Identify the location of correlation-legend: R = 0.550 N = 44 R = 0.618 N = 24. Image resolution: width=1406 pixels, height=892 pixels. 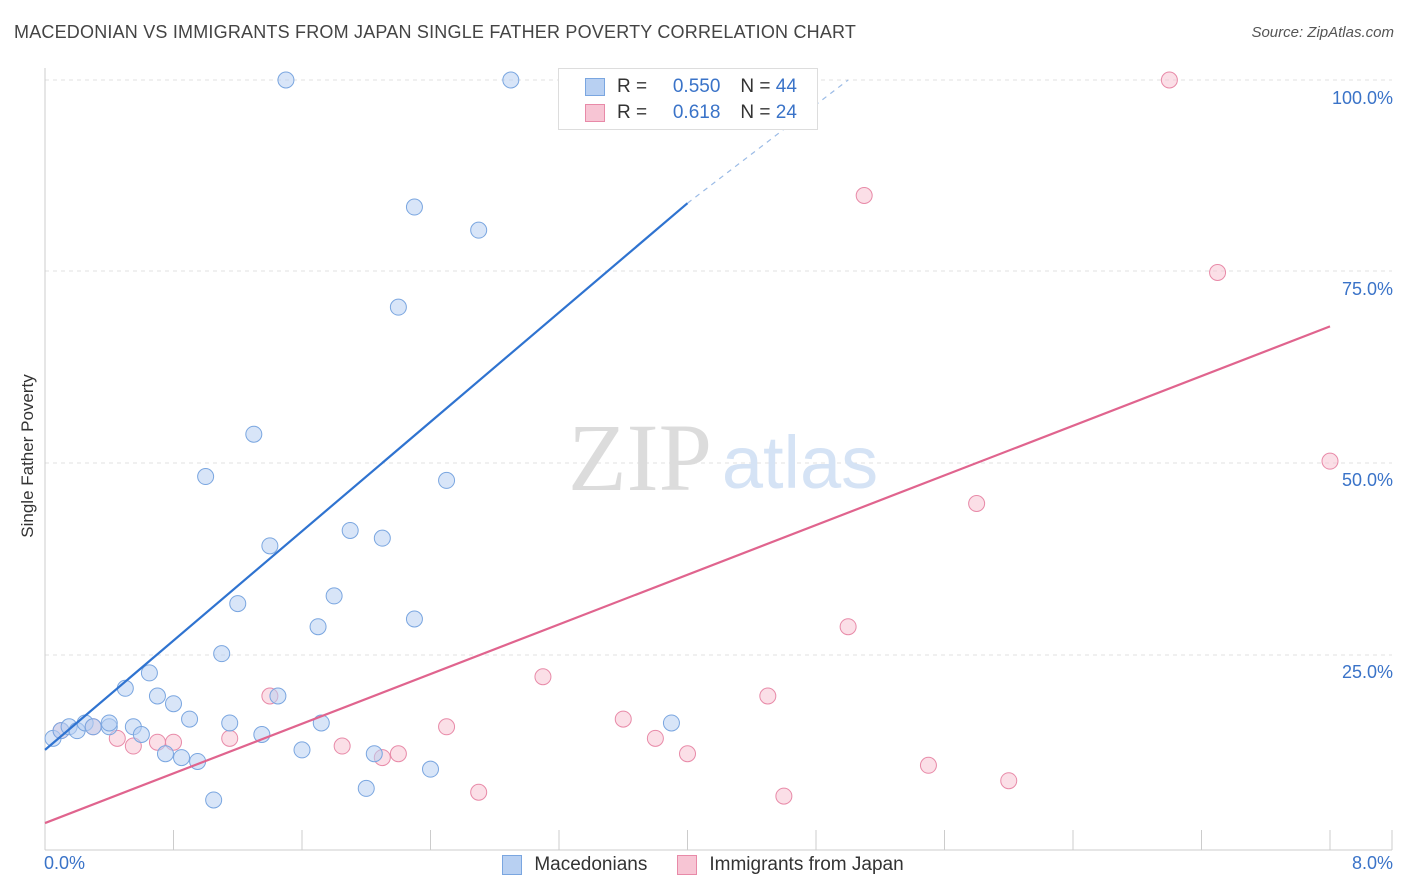
(688, 99).